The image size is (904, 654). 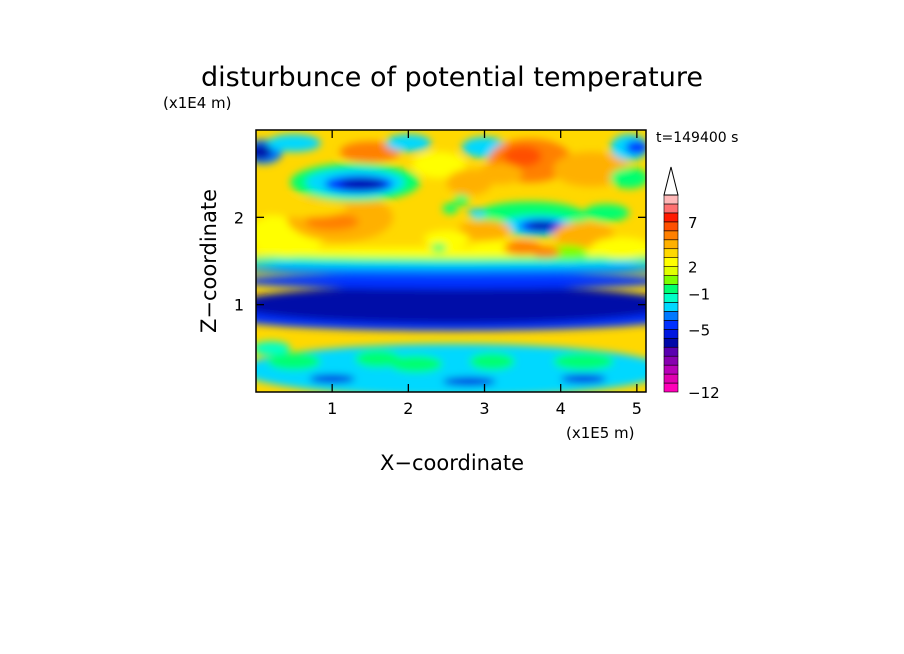 I want to click on x-tick-label: 1, so click(x=332, y=408).